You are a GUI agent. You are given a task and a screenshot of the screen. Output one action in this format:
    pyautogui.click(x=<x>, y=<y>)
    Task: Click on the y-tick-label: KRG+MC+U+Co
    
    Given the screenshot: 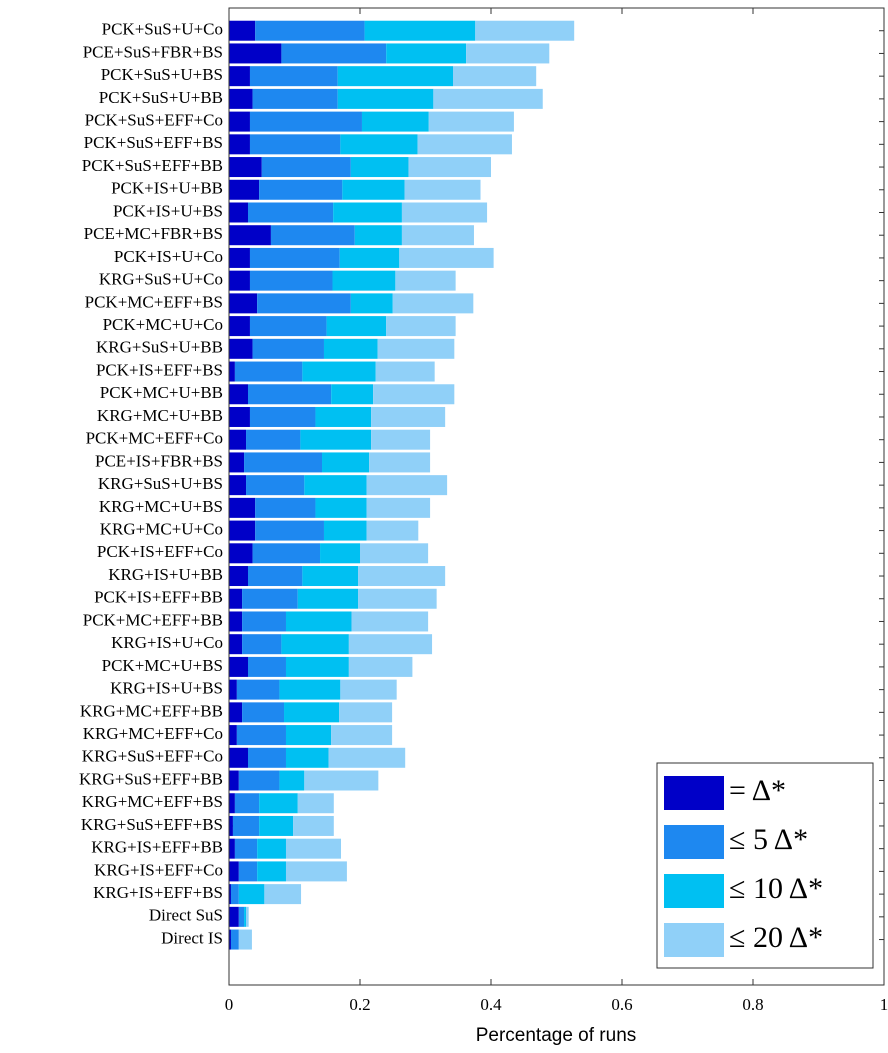 What is the action you would take?
    pyautogui.click(x=161, y=528)
    